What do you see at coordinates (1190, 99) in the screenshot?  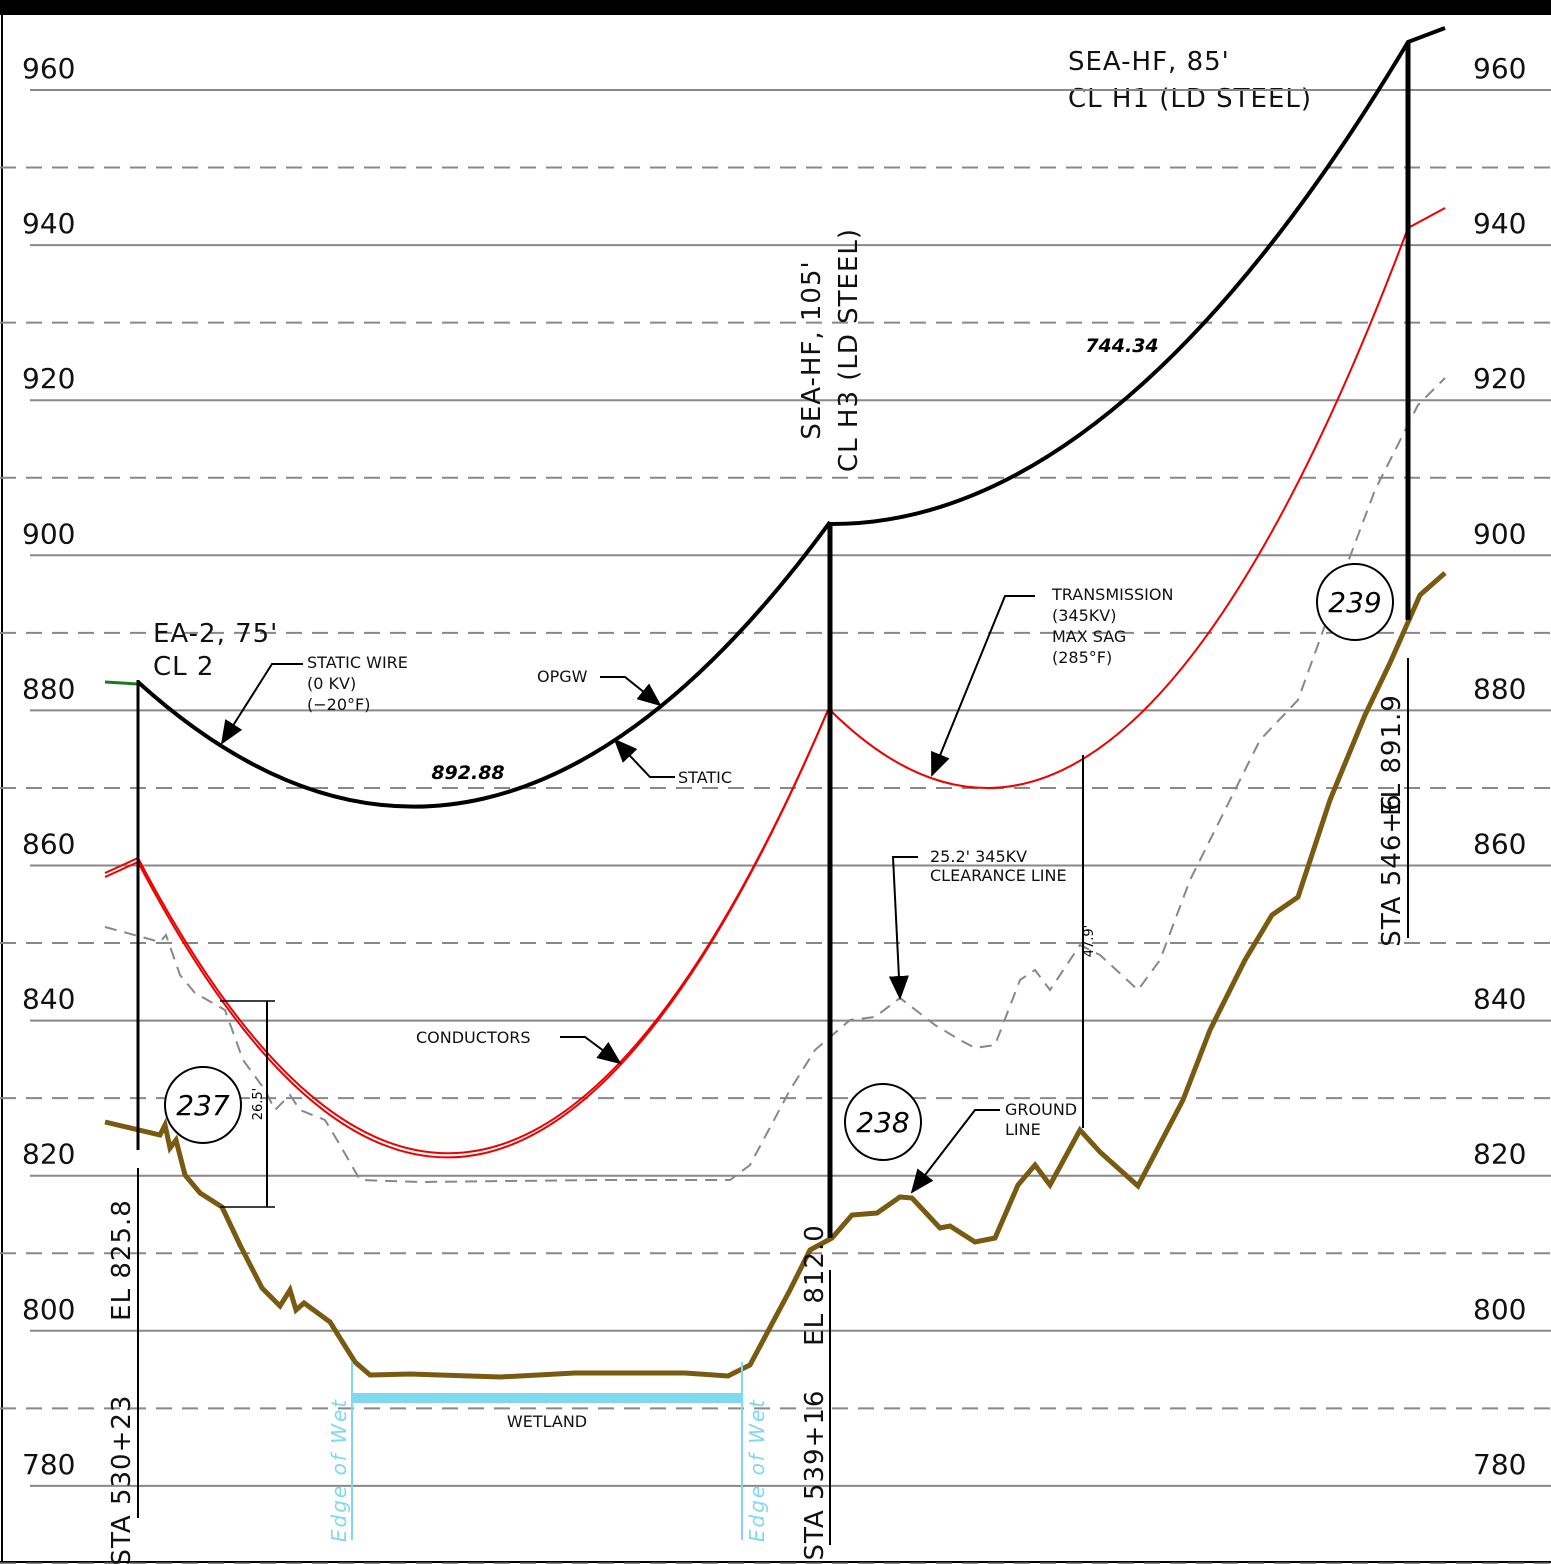 I see `structure-centerline: CL H1 (LD STEEL)` at bounding box center [1190, 99].